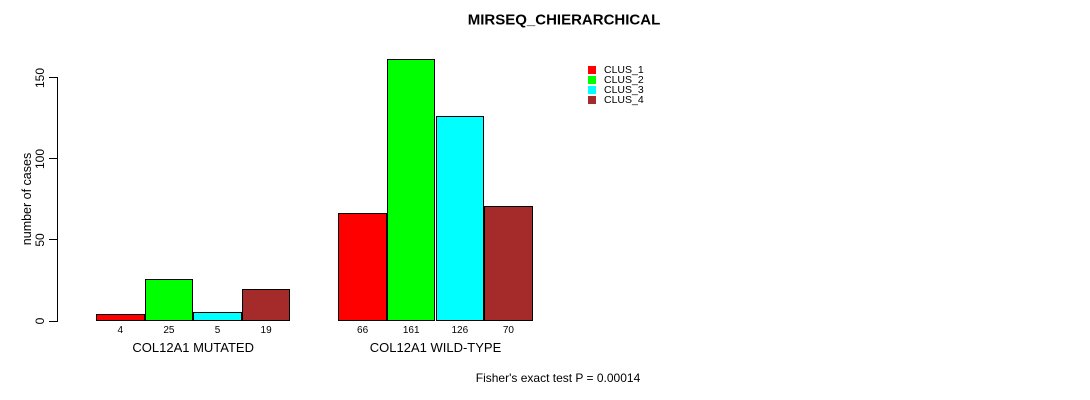 Image resolution: width=1090 pixels, height=400 pixels. What do you see at coordinates (363, 330) in the screenshot?
I see `bar-value-label: 66` at bounding box center [363, 330].